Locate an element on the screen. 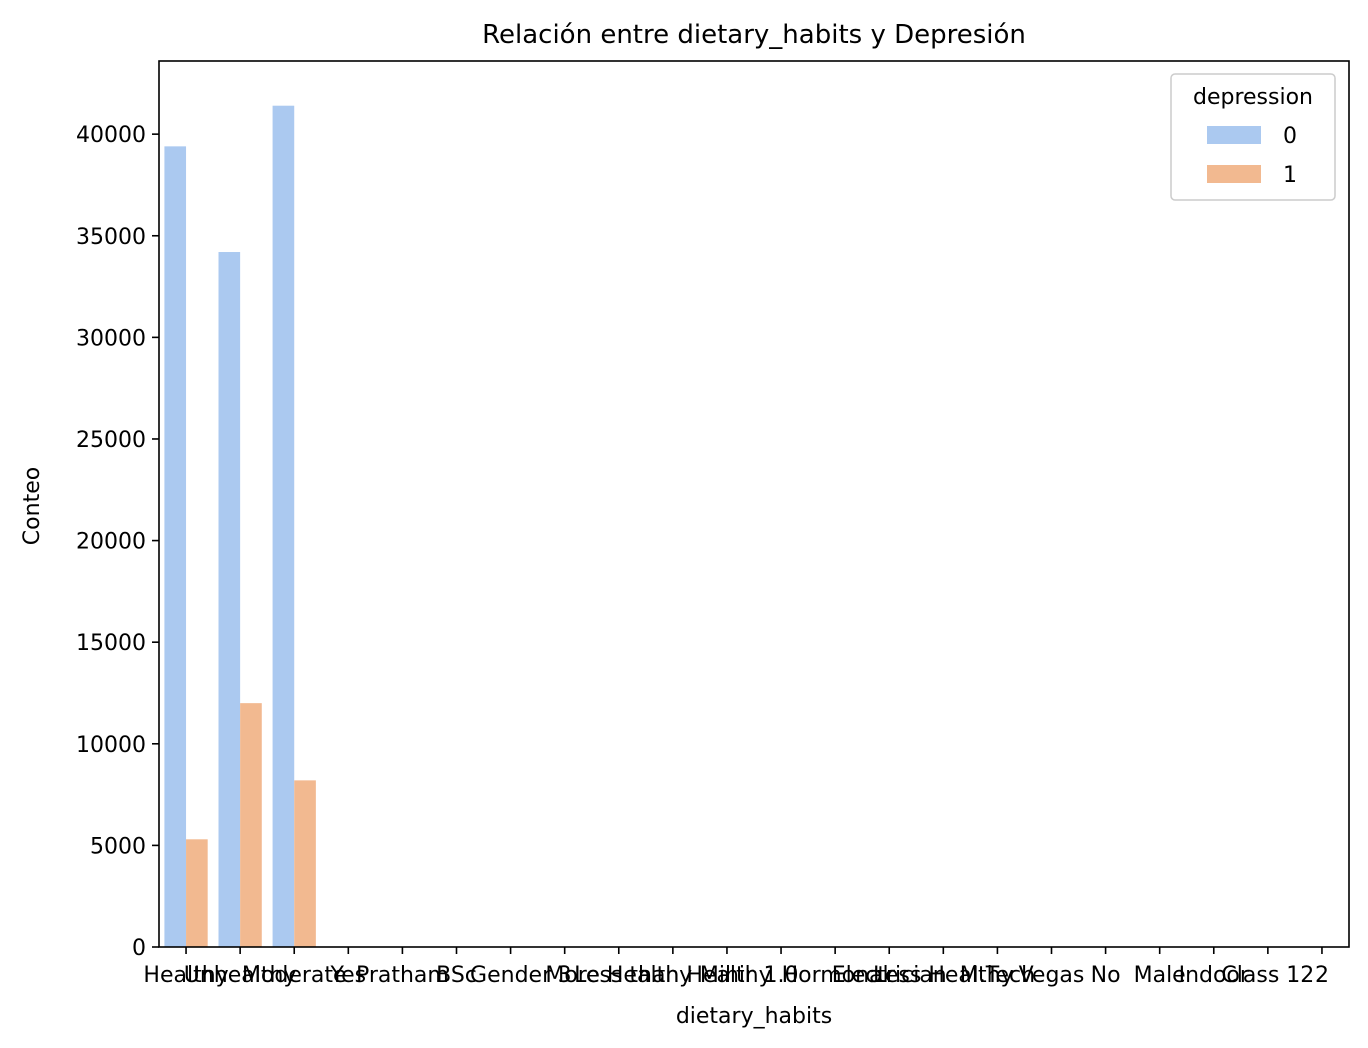 The width and height of the screenshot is (1368, 1048). y-tick-label: 35000 is located at coordinates (111, 237).